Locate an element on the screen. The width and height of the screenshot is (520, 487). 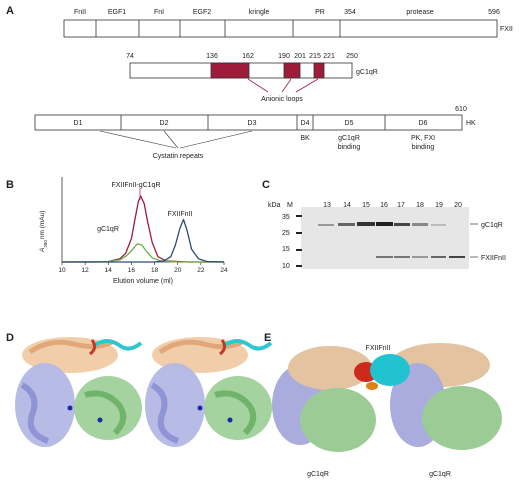
hk-domain-d4: D4 is located at coordinates (305, 123).